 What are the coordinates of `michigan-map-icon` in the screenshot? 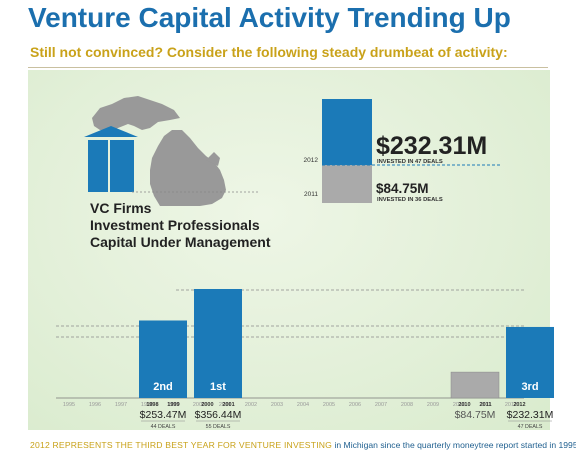 It's located at (159, 151).